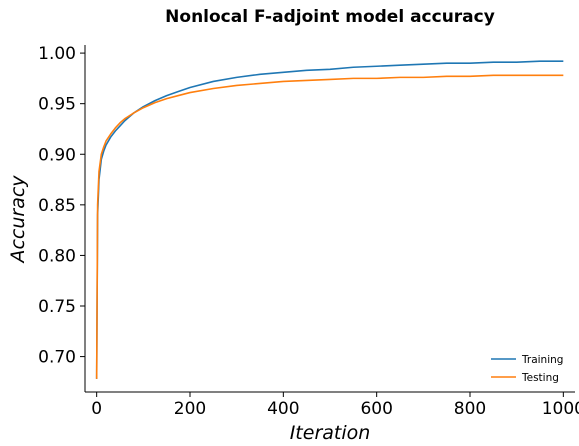 The height and width of the screenshot is (446, 579). Describe the element at coordinates (18, 220) in the screenshot. I see `y-axis-label: Accuracy` at that location.